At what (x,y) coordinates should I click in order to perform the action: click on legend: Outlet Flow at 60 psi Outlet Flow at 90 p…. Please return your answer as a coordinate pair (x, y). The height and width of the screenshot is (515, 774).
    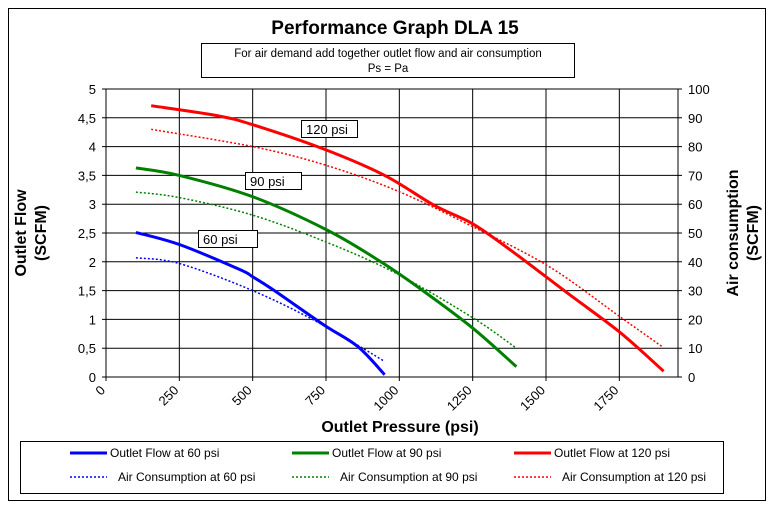
    Looking at the image, I should click on (388, 465).